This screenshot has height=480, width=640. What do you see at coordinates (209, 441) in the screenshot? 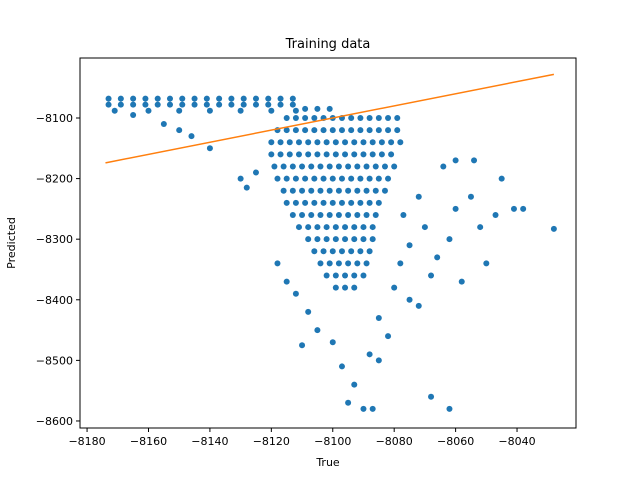
I see `x-tick-label: −8140` at bounding box center [209, 441].